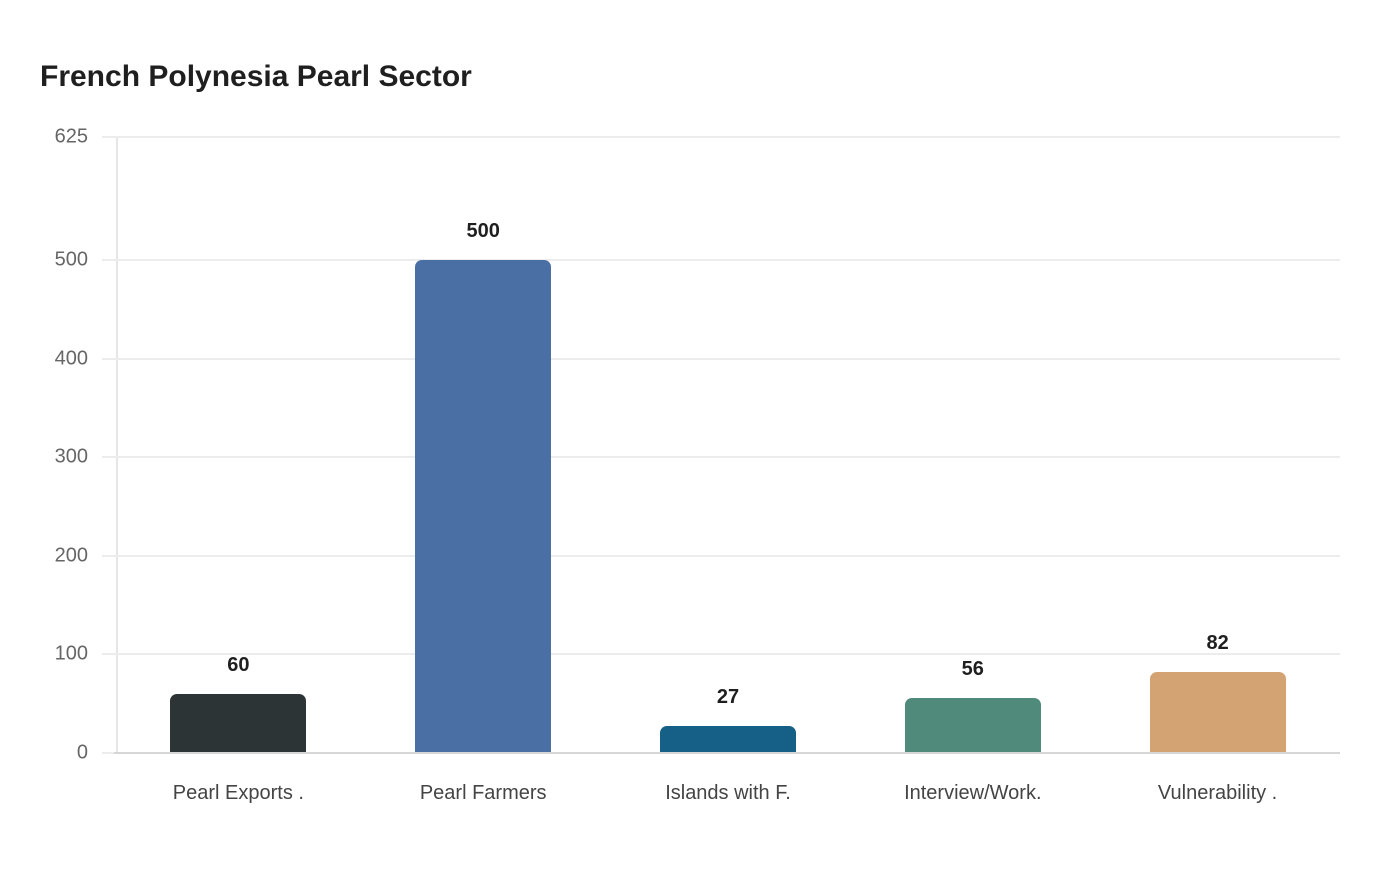 The width and height of the screenshot is (1400, 880). Describe the element at coordinates (71, 259) in the screenshot. I see `y-tick-label: 500` at that location.